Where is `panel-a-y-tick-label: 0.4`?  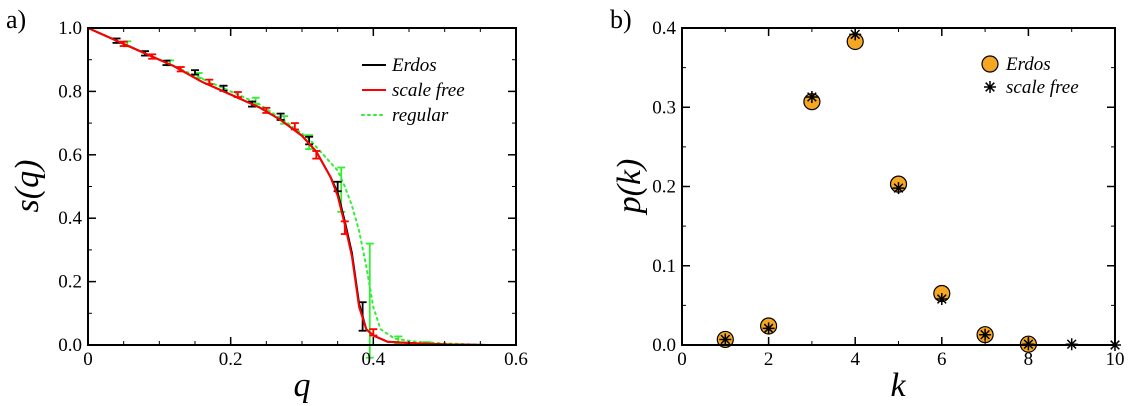 panel-a-y-tick-label: 0.4 is located at coordinates (70, 218).